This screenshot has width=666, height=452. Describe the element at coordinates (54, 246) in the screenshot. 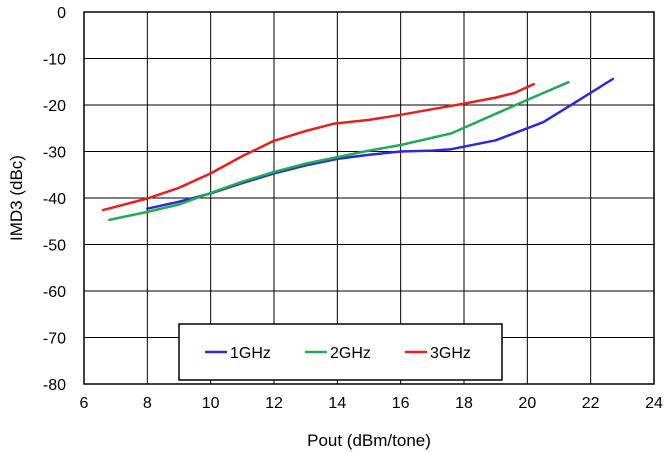

I see `y-tick-label: -50` at that location.